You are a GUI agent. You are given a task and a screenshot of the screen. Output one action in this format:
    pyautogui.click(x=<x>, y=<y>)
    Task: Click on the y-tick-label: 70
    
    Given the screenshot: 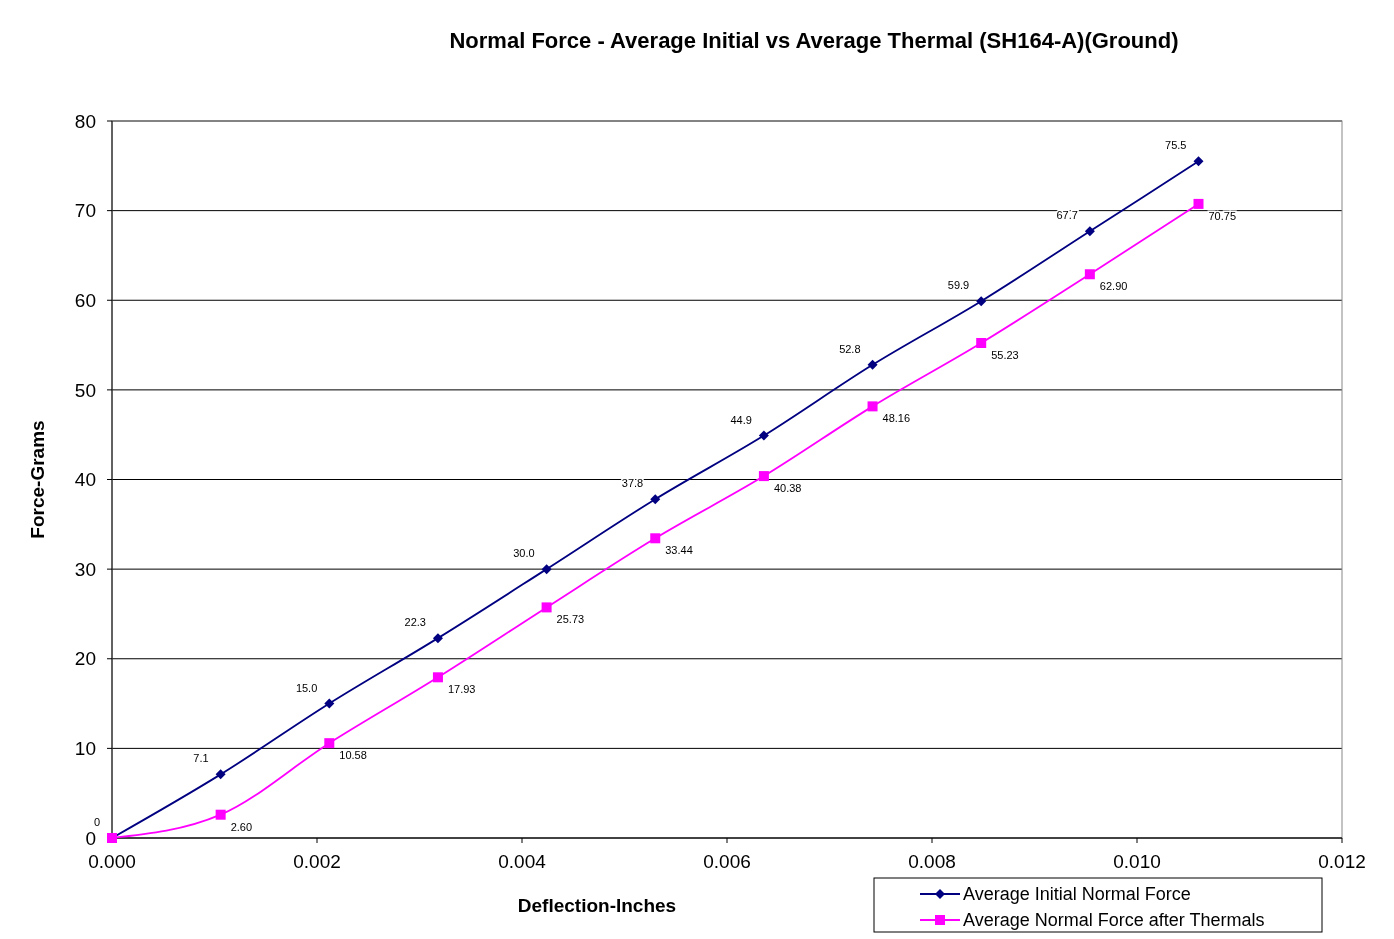 What is the action you would take?
    pyautogui.click(x=85, y=211)
    